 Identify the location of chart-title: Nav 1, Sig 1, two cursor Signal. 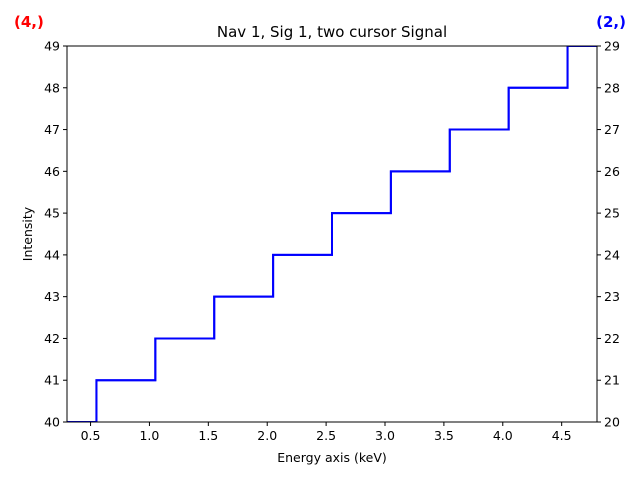
(332, 32).